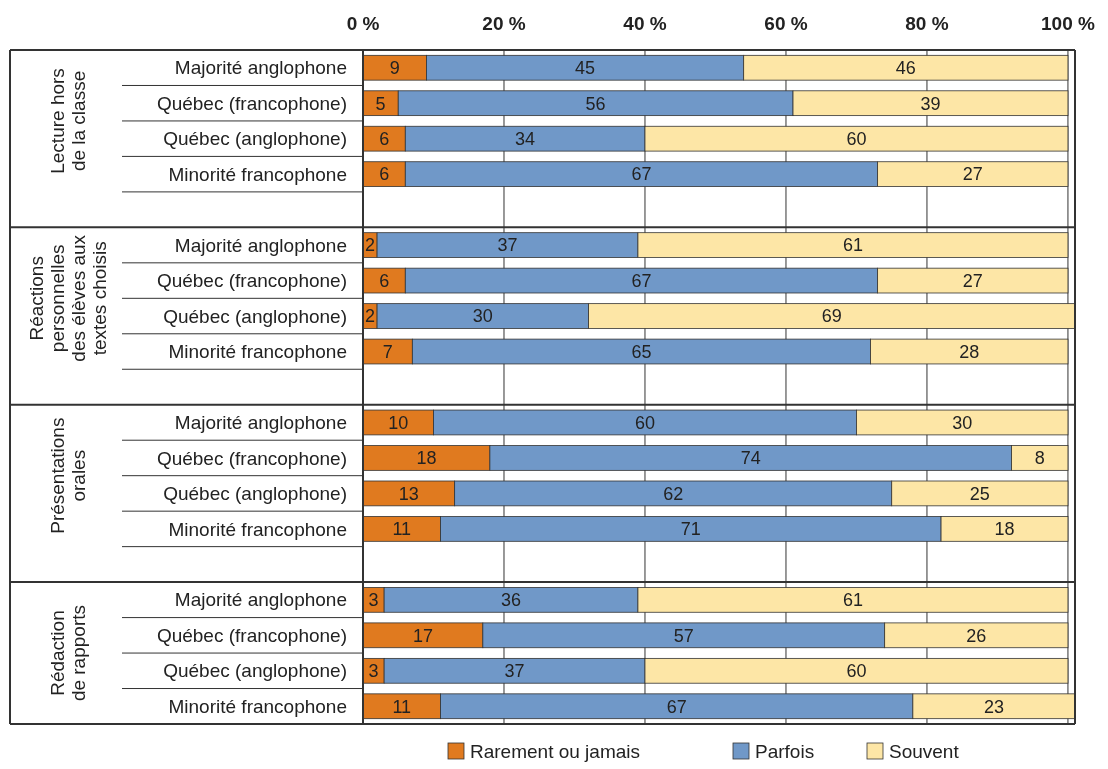  I want to click on x-tick-label: 0 %, so click(363, 23).